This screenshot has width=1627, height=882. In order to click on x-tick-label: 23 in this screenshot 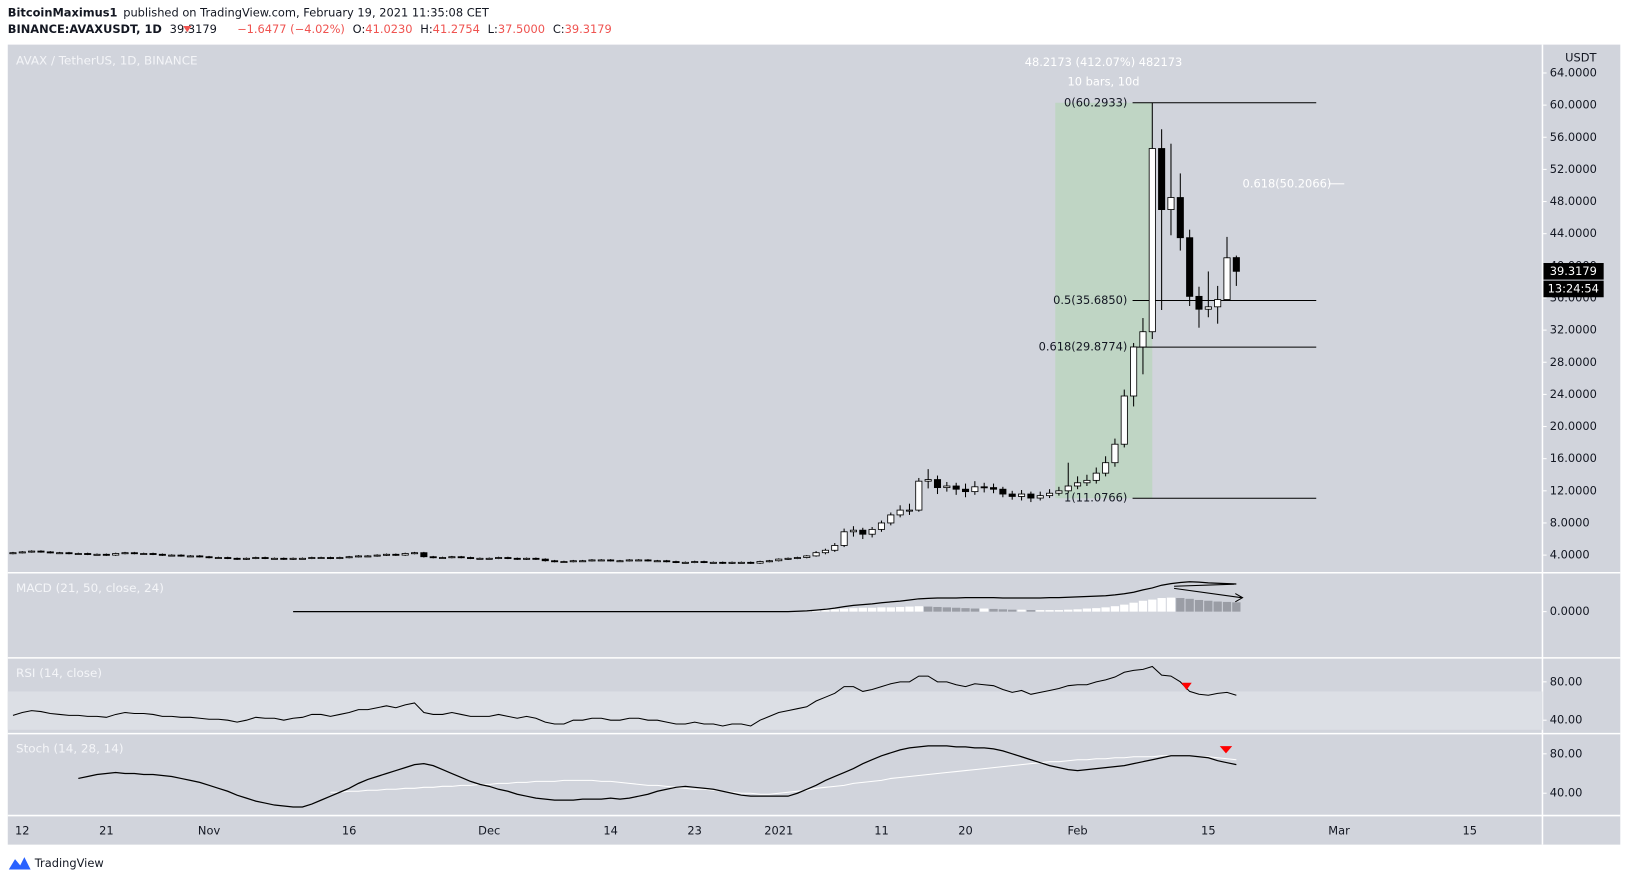, I will do `click(694, 831)`.